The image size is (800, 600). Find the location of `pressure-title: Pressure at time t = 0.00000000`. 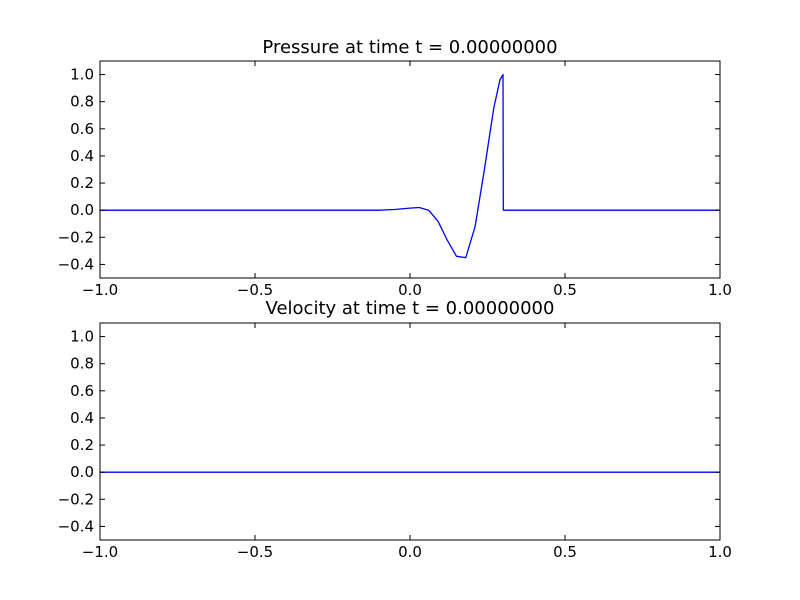

pressure-title: Pressure at time t = 0.00000000 is located at coordinates (409, 47).